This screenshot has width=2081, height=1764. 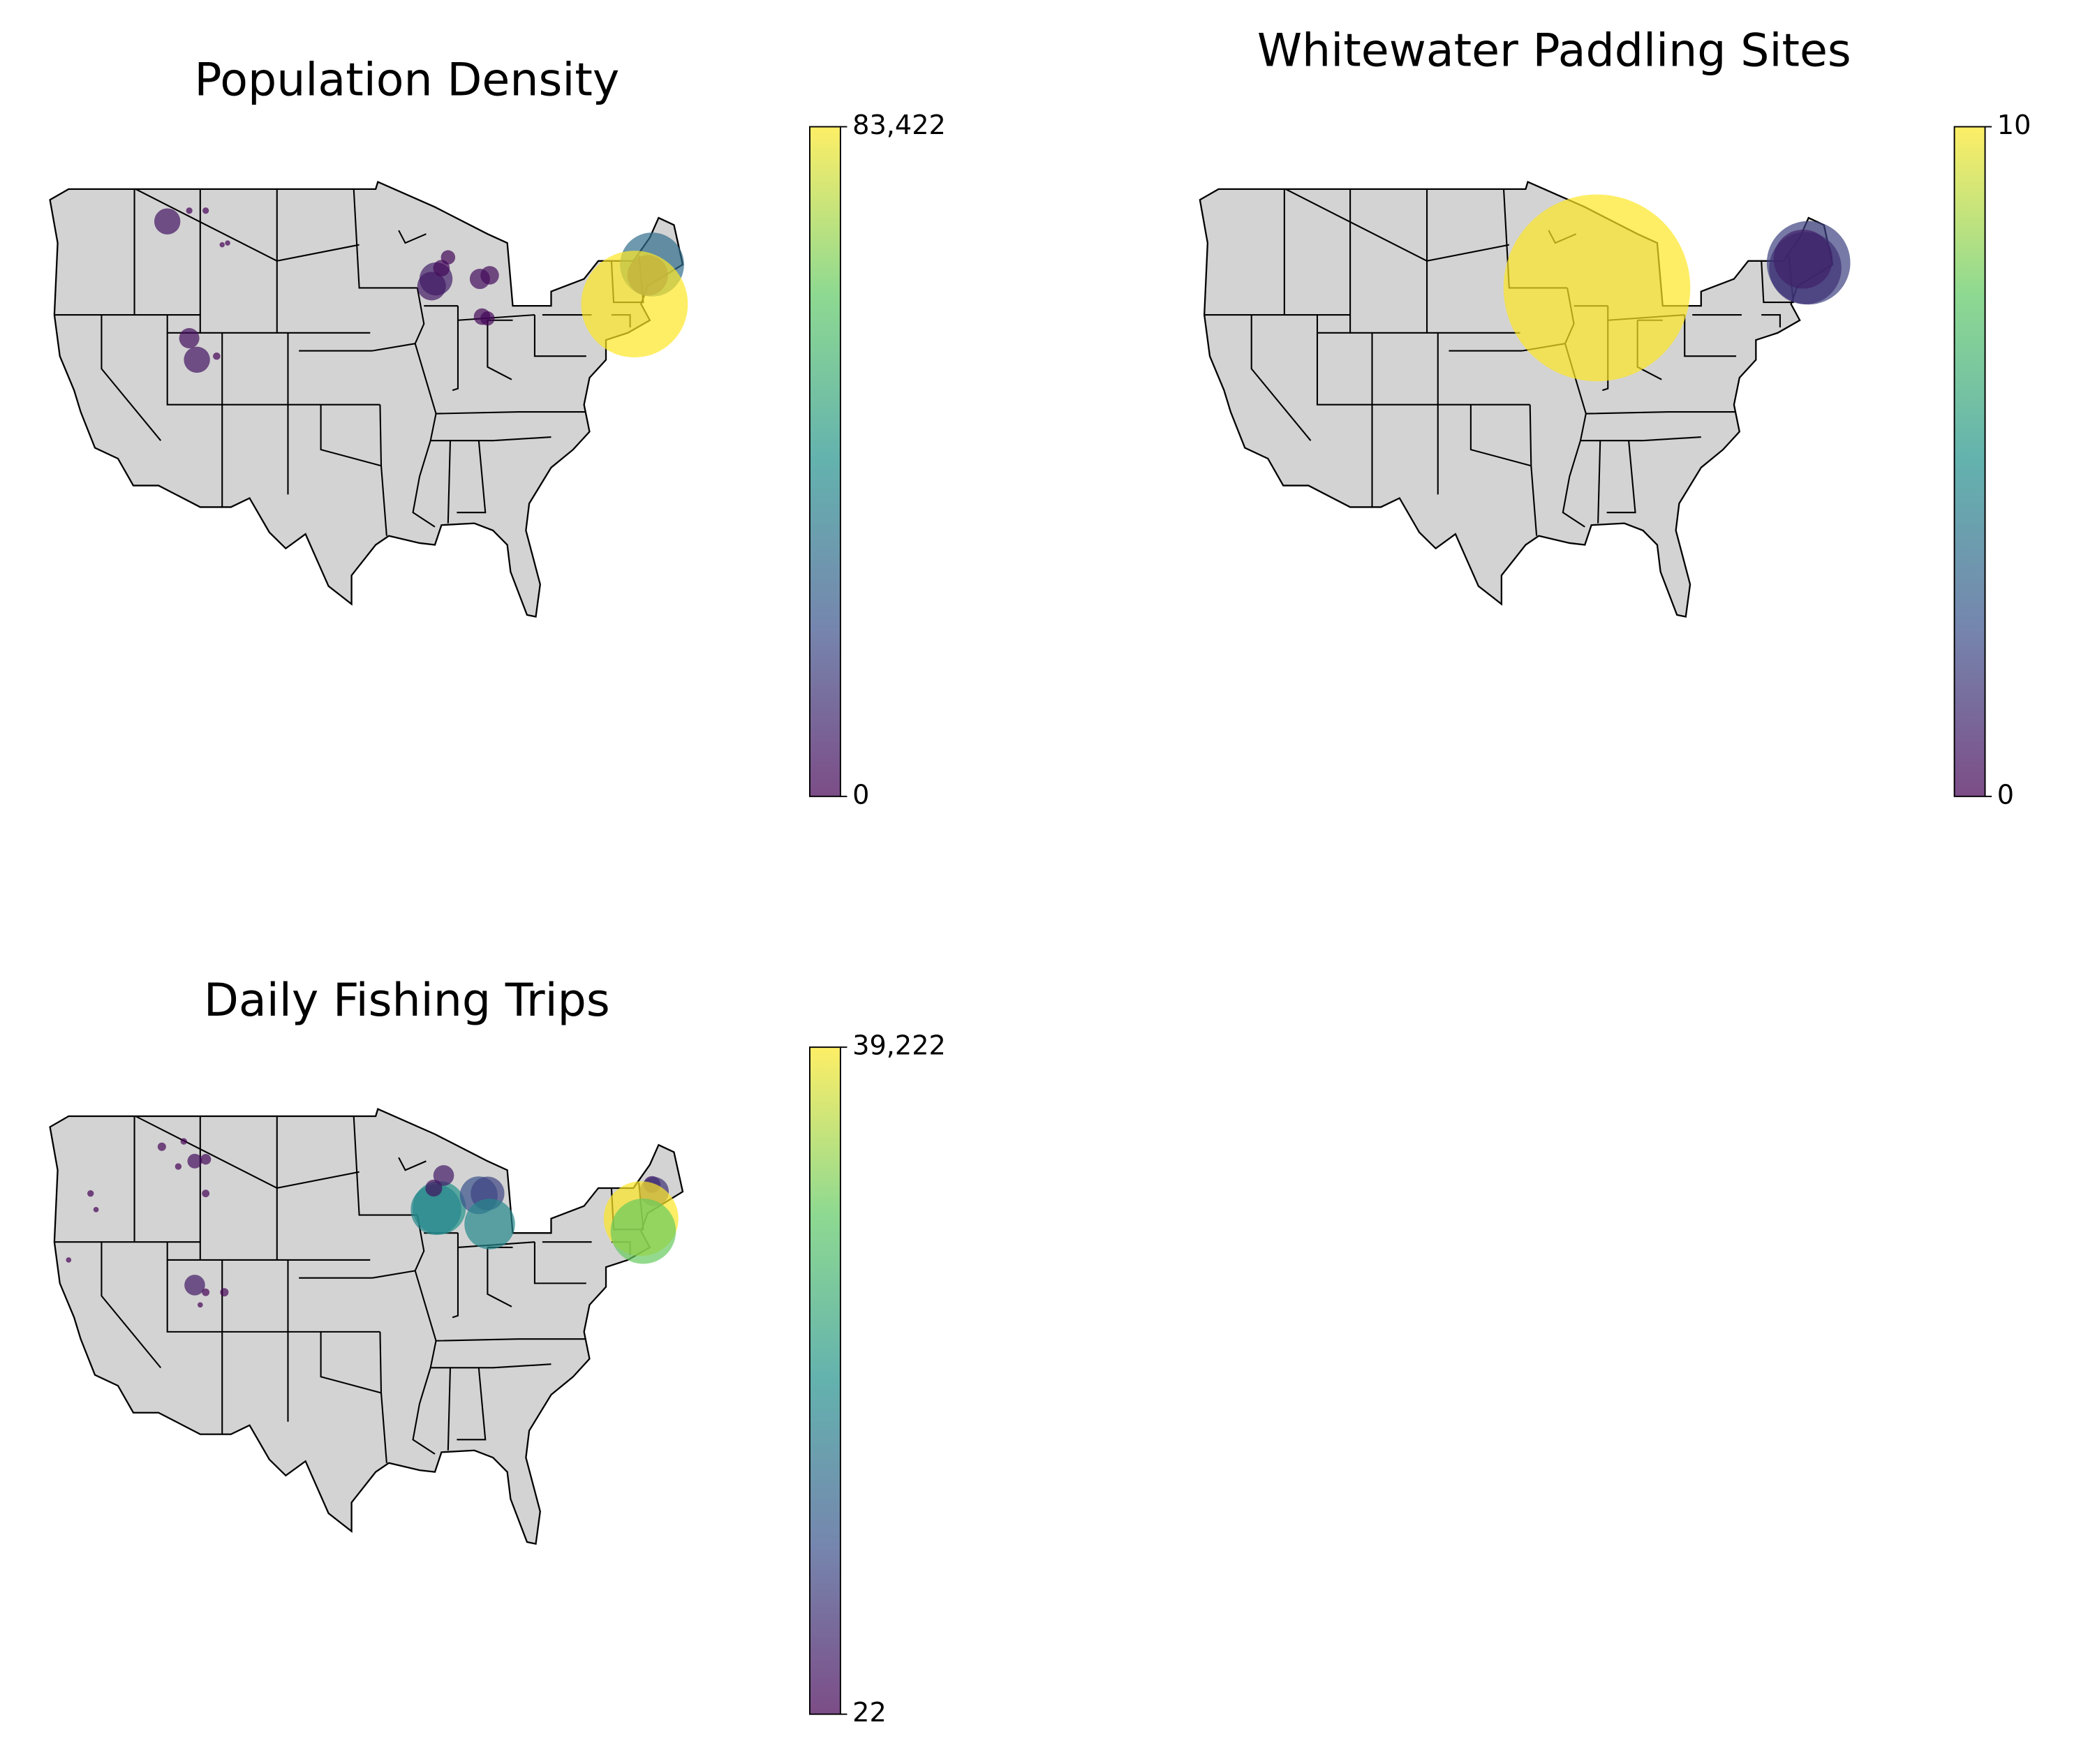 I want to click on panel-title: Daily Fishing Trips, so click(x=407, y=1000).